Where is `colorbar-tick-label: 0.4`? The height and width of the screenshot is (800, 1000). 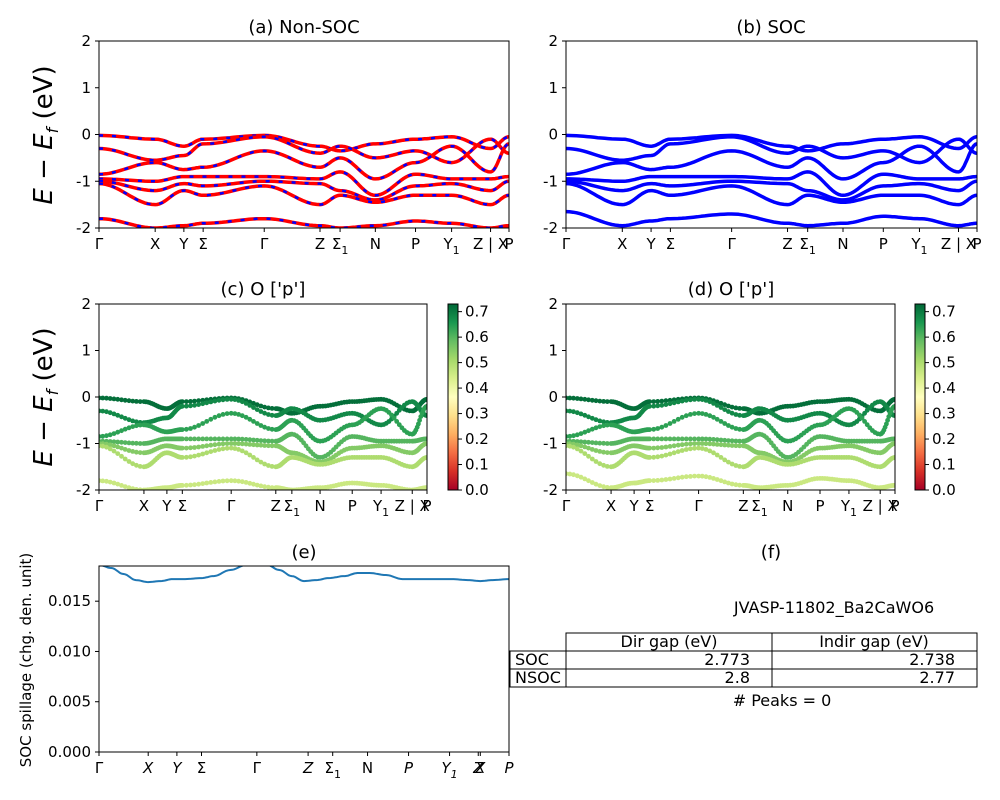
colorbar-tick-label: 0.4 is located at coordinates (477, 388).